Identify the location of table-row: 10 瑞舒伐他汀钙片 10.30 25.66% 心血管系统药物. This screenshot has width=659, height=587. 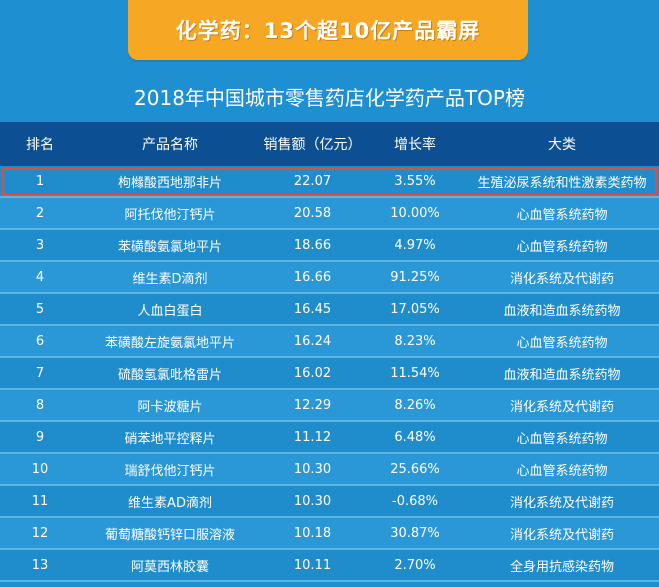
(329, 470).